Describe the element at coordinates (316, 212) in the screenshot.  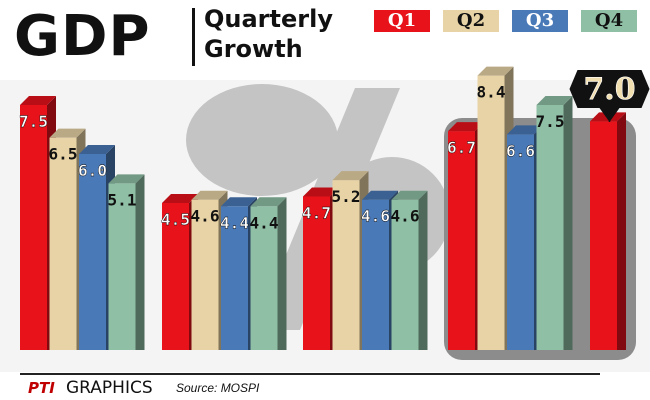
I see `bar-value-label: 4.7` at that location.